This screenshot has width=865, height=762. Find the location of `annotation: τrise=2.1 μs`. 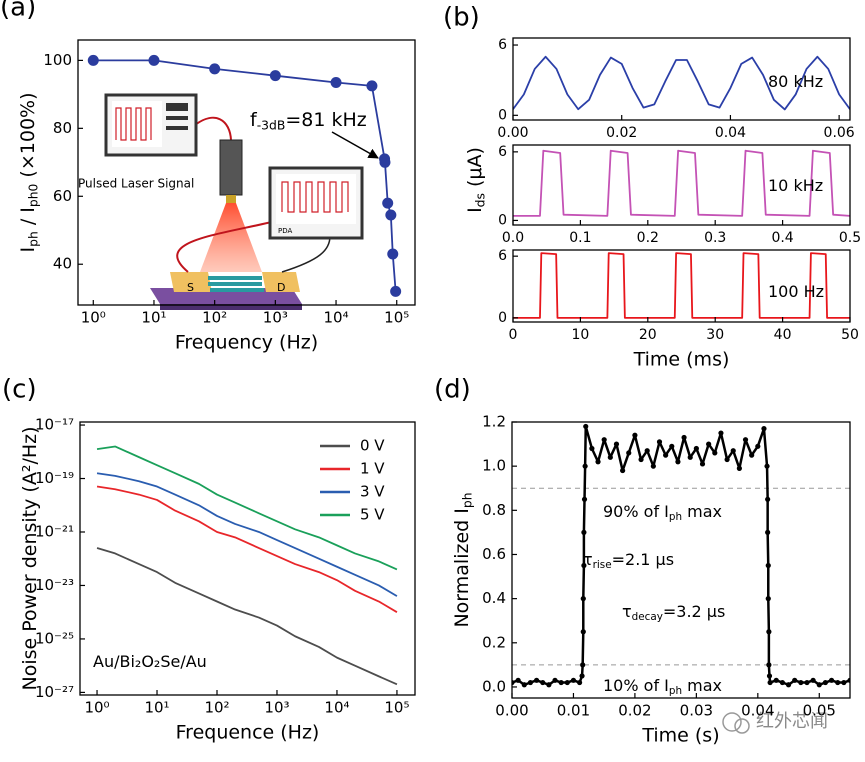

annotation: τrise=2.1 μs is located at coordinates (628, 560).